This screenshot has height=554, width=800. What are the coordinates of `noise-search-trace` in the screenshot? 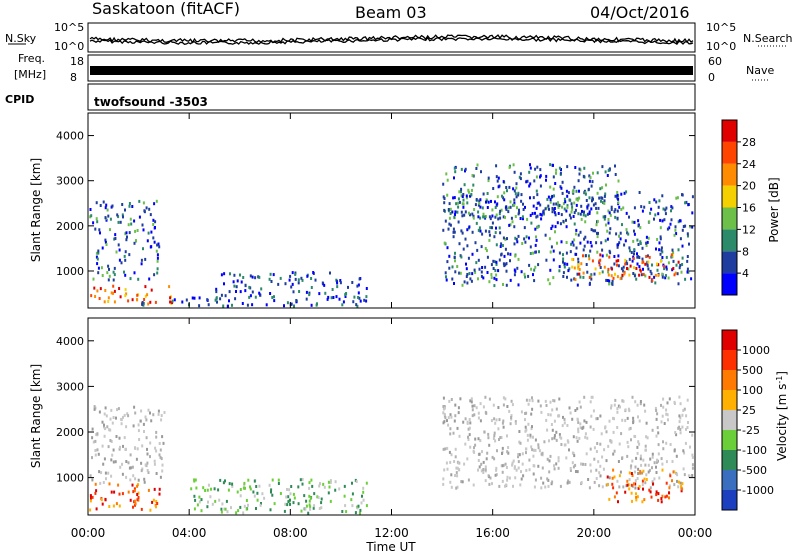 It's located at (391, 40).